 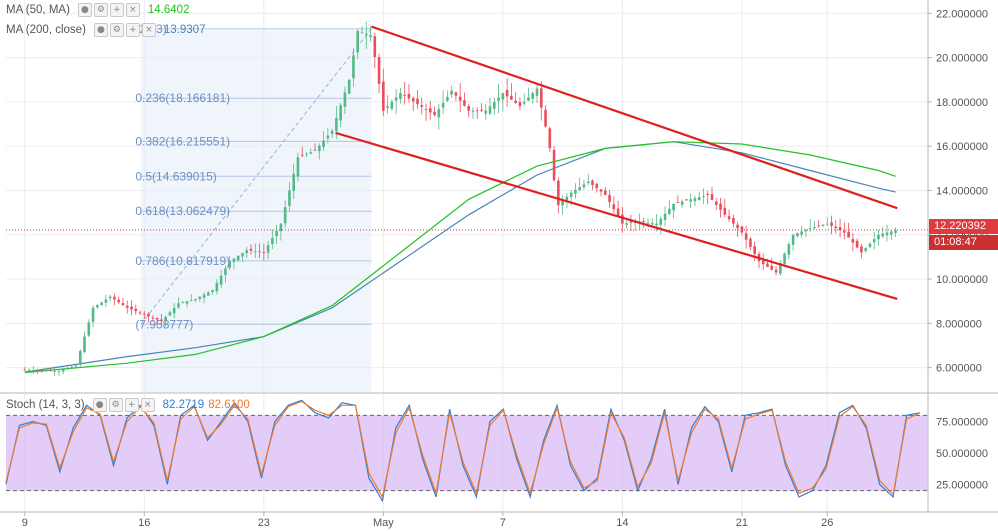 What do you see at coordinates (264, 523) in the screenshot?
I see `x-tick-label: 23` at bounding box center [264, 523].